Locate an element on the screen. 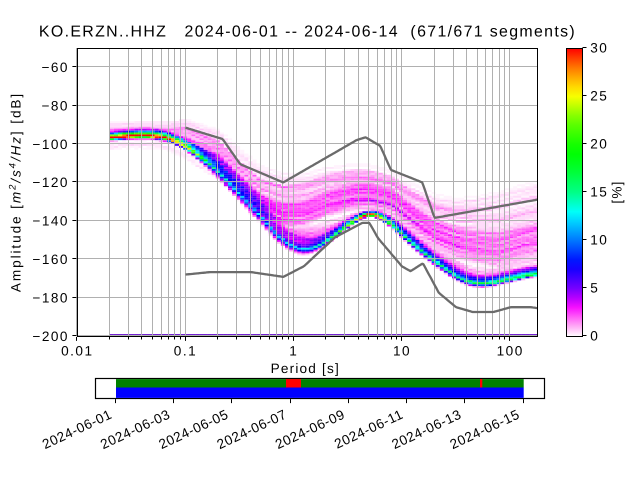  svg-text: 30 is located at coordinates (599, 47).